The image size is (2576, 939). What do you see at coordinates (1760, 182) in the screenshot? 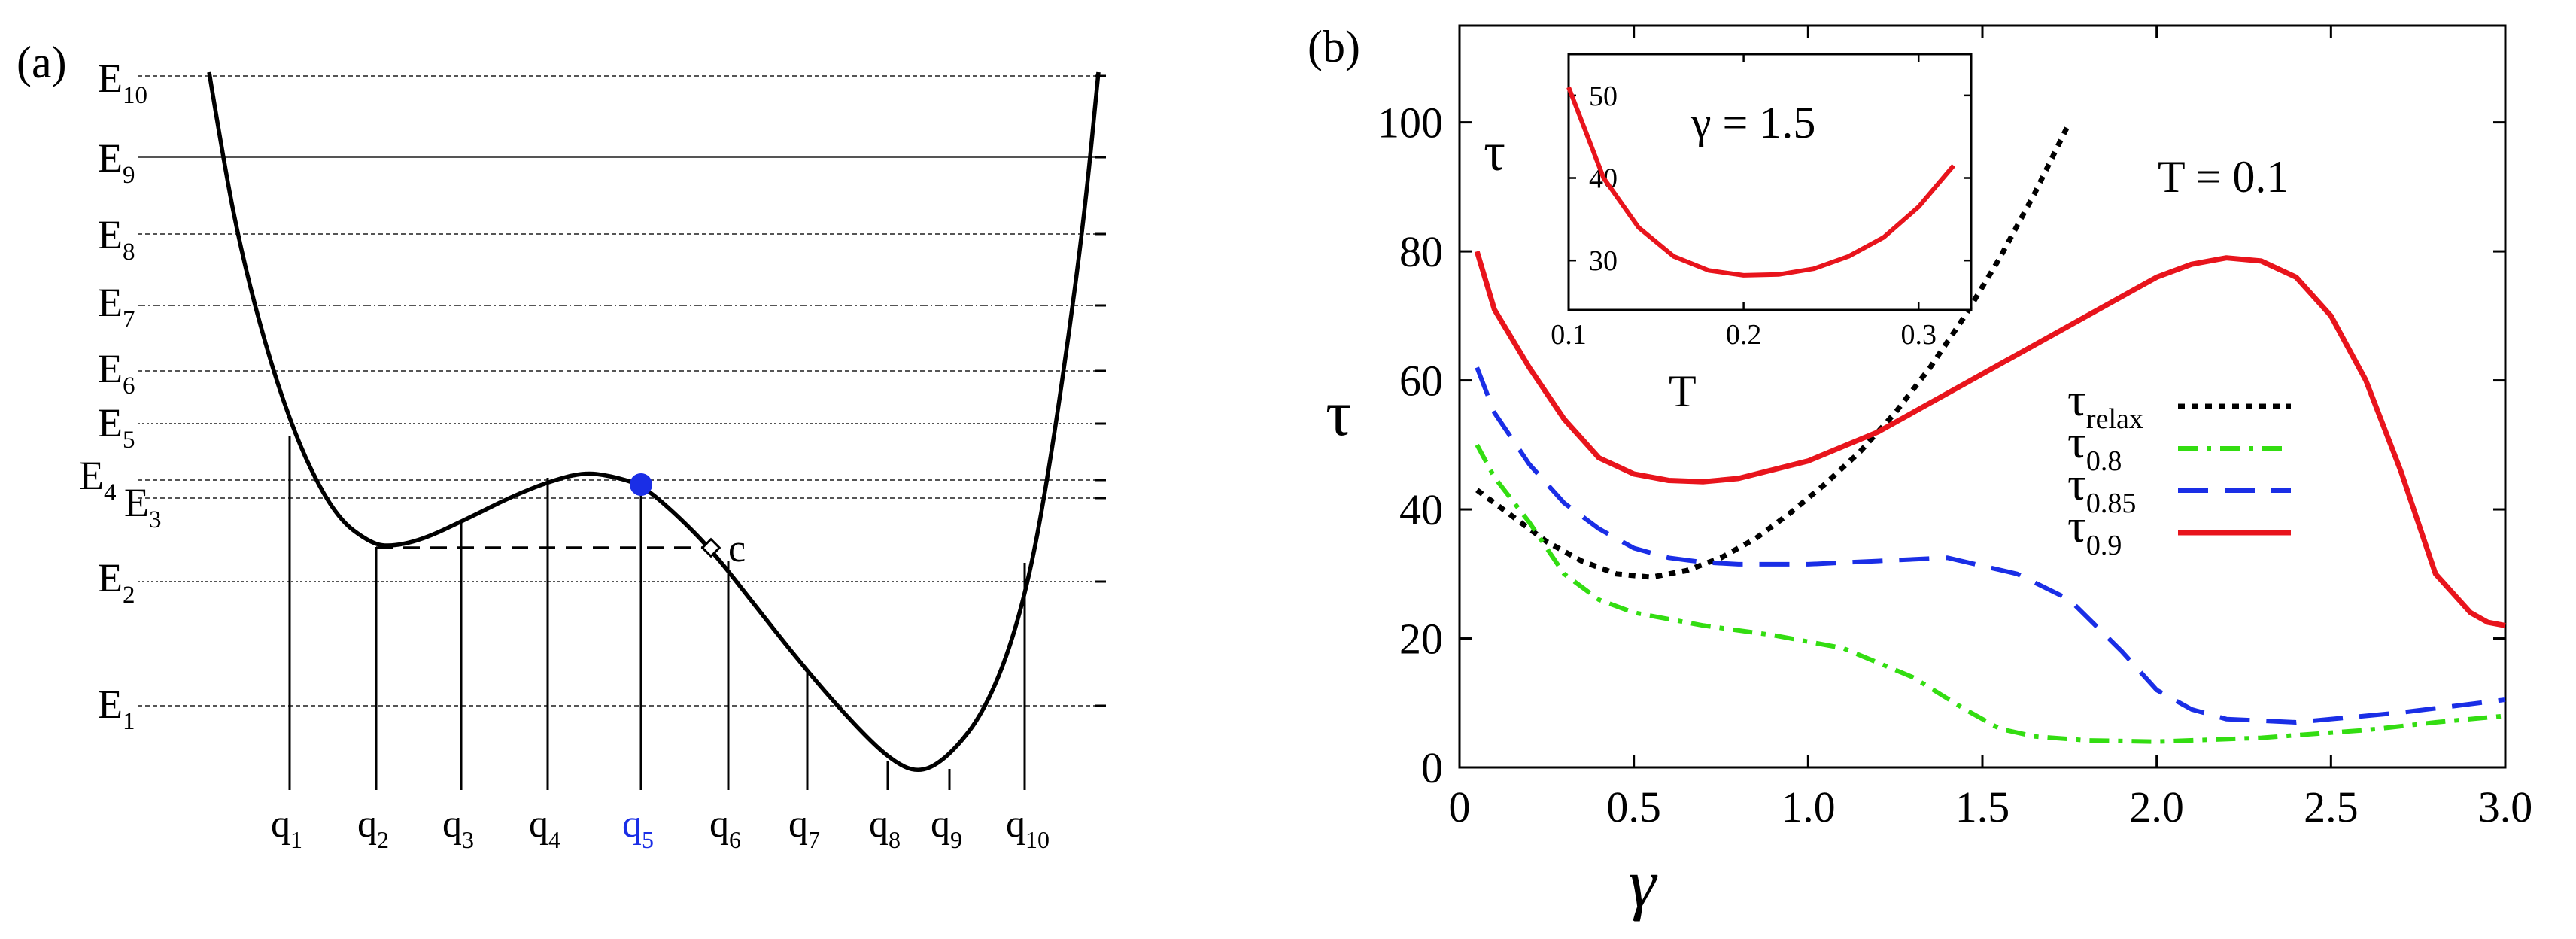
I see `inset-series-line` at bounding box center [1760, 182].